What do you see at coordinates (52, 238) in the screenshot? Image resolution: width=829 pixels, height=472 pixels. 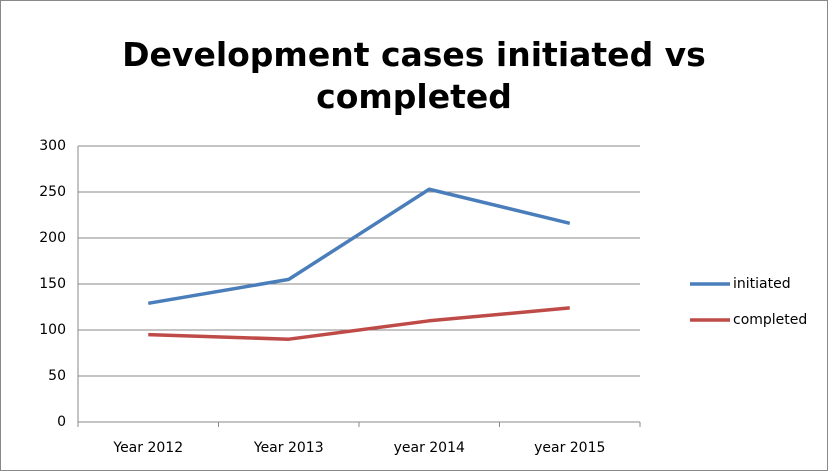 I see `y-tick-label: 200` at bounding box center [52, 238].